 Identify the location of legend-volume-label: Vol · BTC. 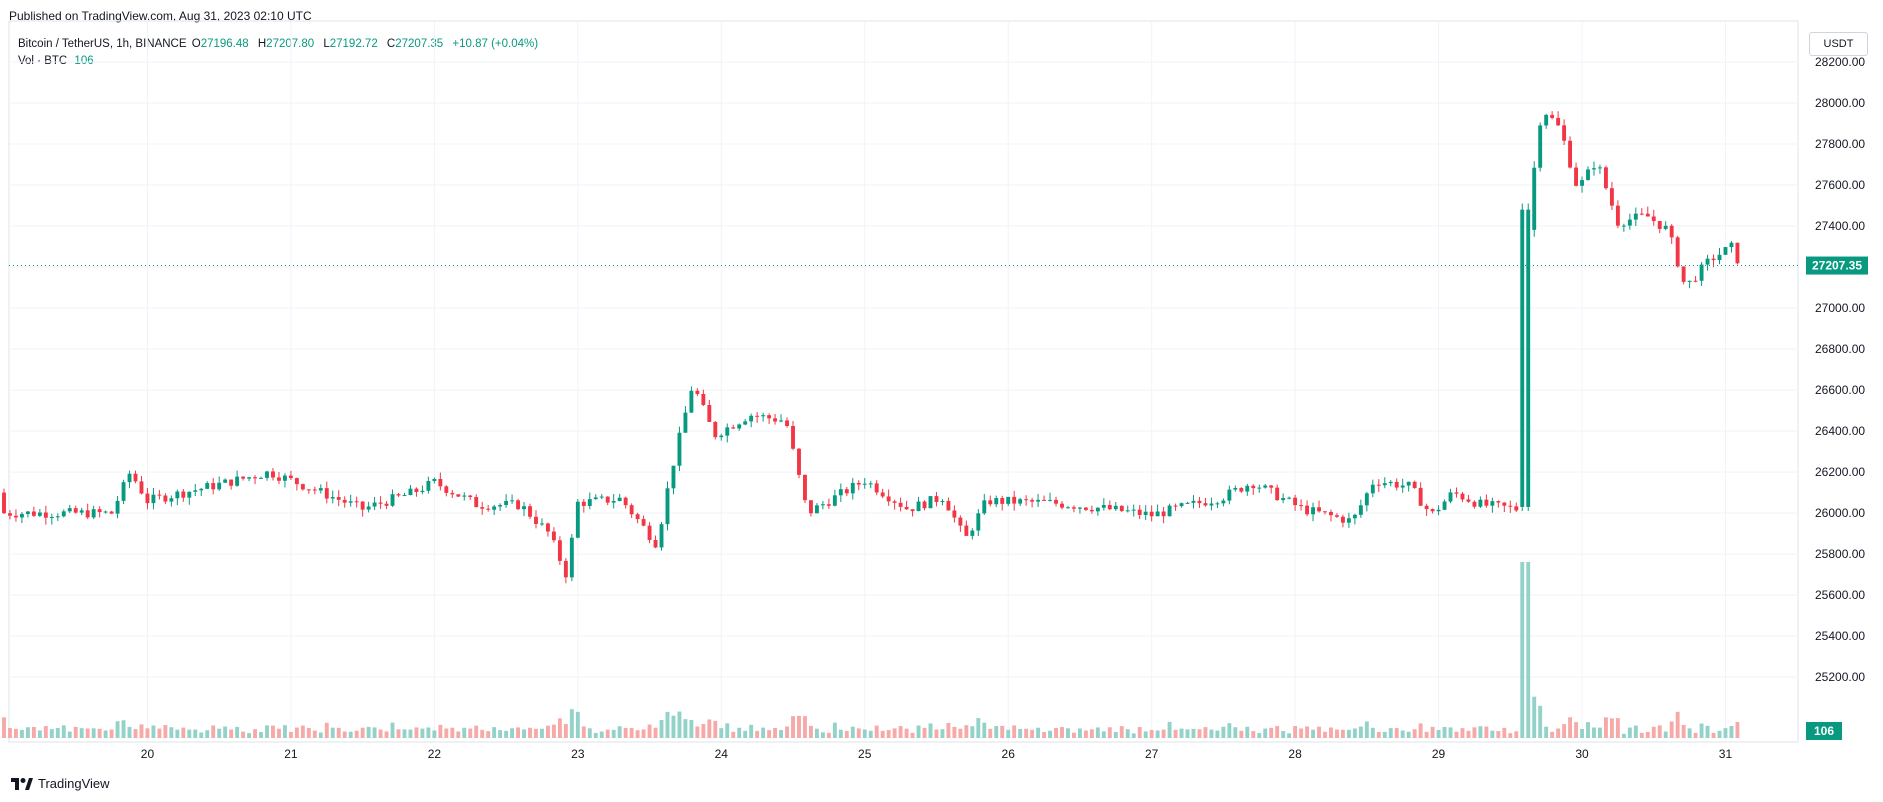
(43, 61).